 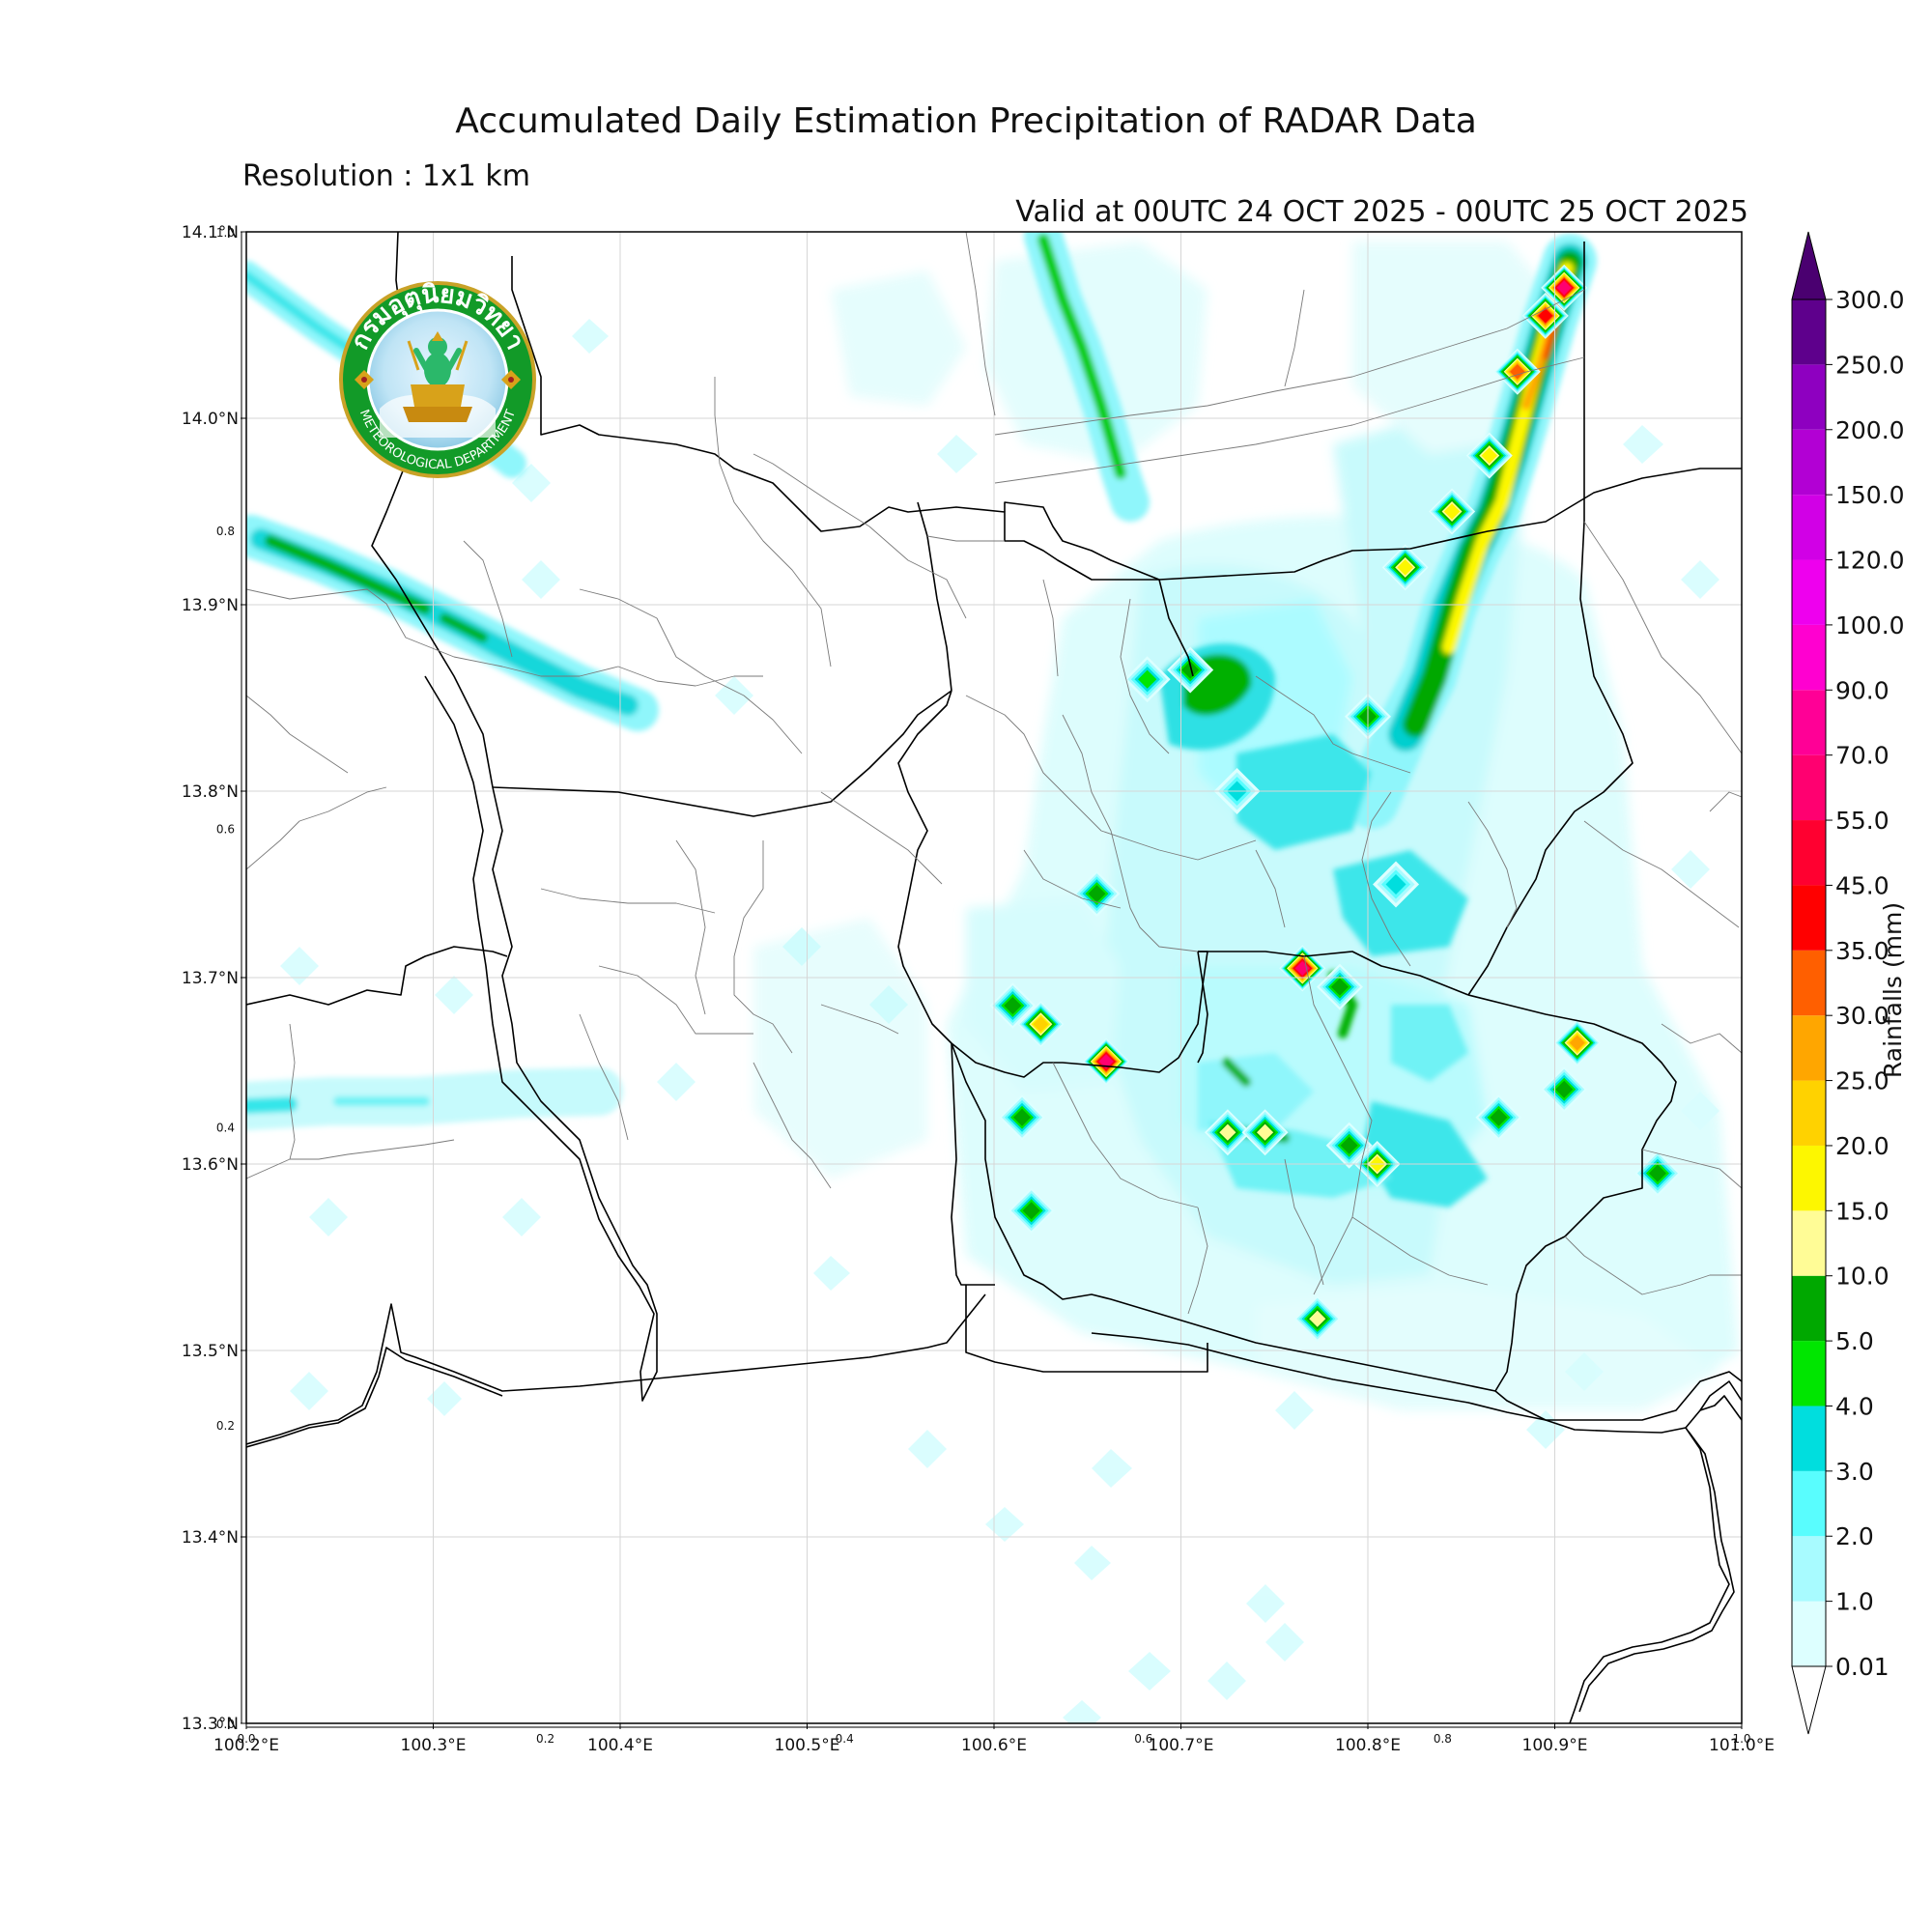 What do you see at coordinates (1854, 1406) in the screenshot?
I see `colorbar-label-4: 4.0` at bounding box center [1854, 1406].